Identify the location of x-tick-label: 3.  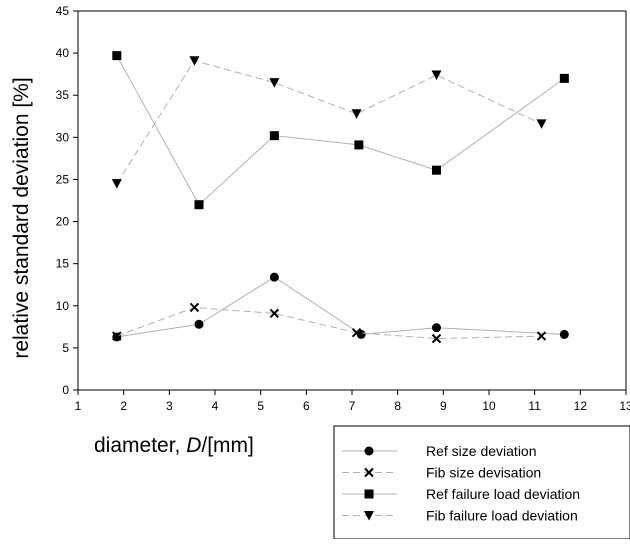
(169, 406).